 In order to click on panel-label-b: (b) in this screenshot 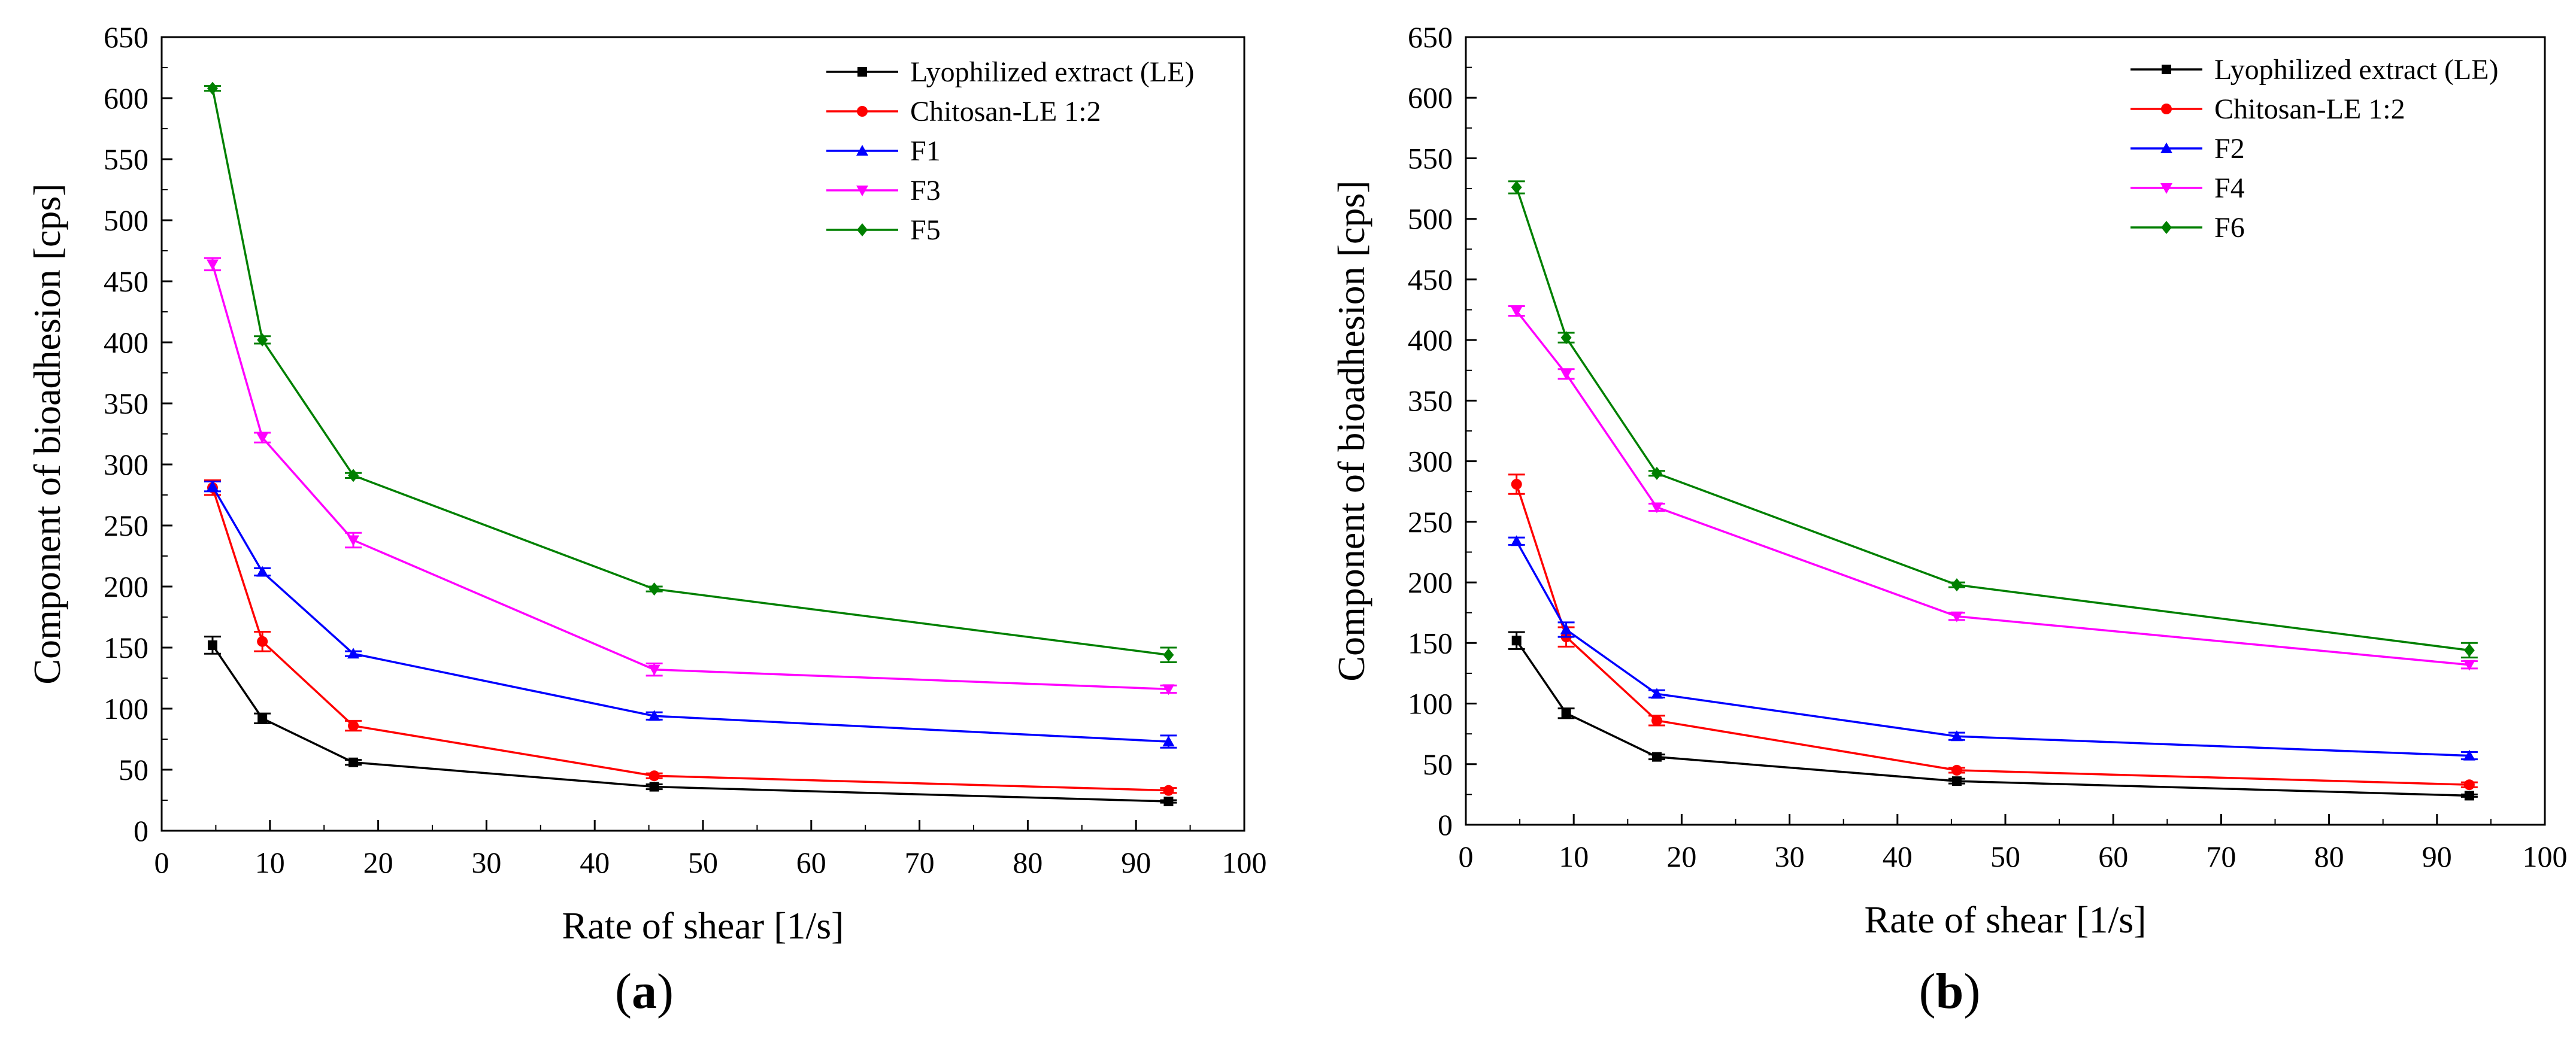, I will do `click(1950, 992)`.